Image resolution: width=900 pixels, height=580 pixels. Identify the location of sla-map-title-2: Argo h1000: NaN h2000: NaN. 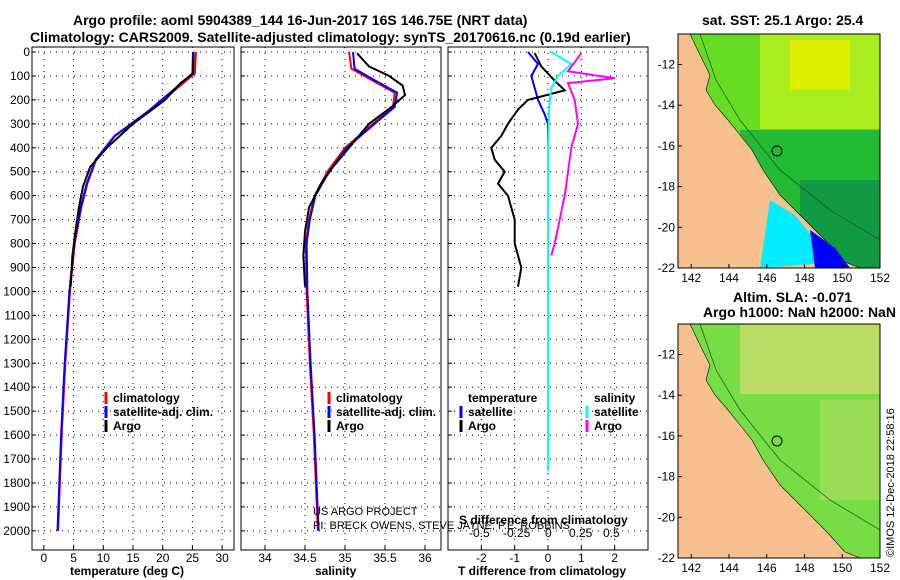
(799, 312).